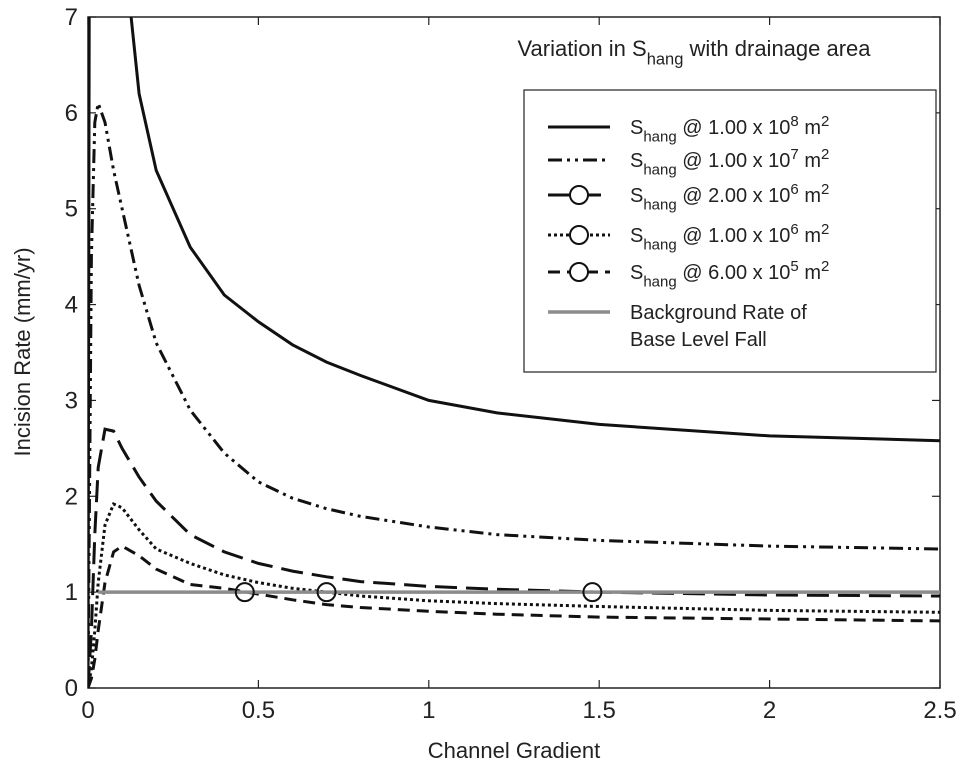  What do you see at coordinates (71, 305) in the screenshot?
I see `y-tick-label: 4` at bounding box center [71, 305].